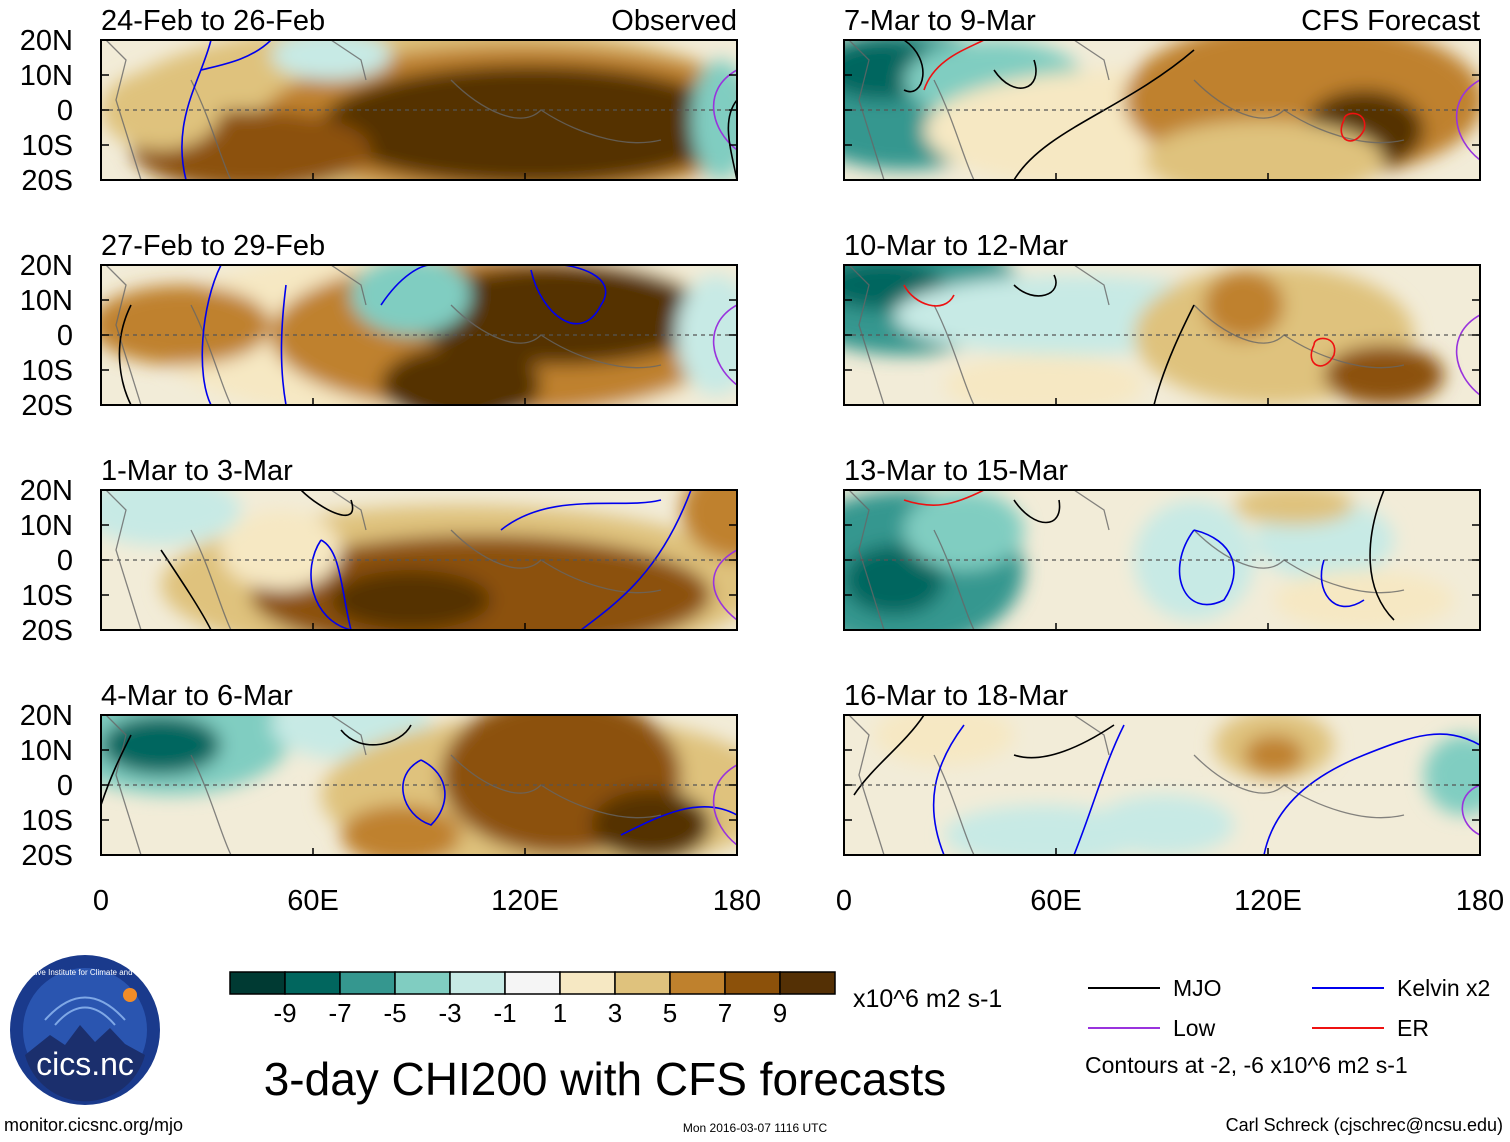  What do you see at coordinates (798, 901) in the screenshot?
I see `x-axis: 0 60E 120E 180 0 60E 120E 180` at bounding box center [798, 901].